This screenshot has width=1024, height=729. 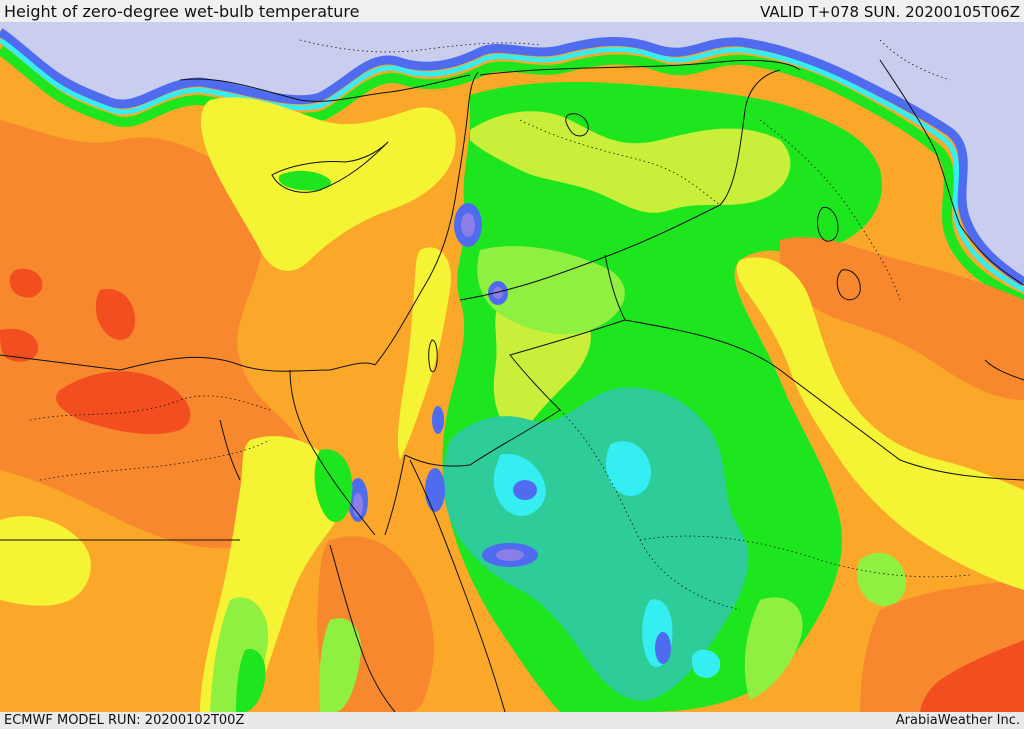 I want to click on jordan-saudi-border, so click(x=515, y=360).